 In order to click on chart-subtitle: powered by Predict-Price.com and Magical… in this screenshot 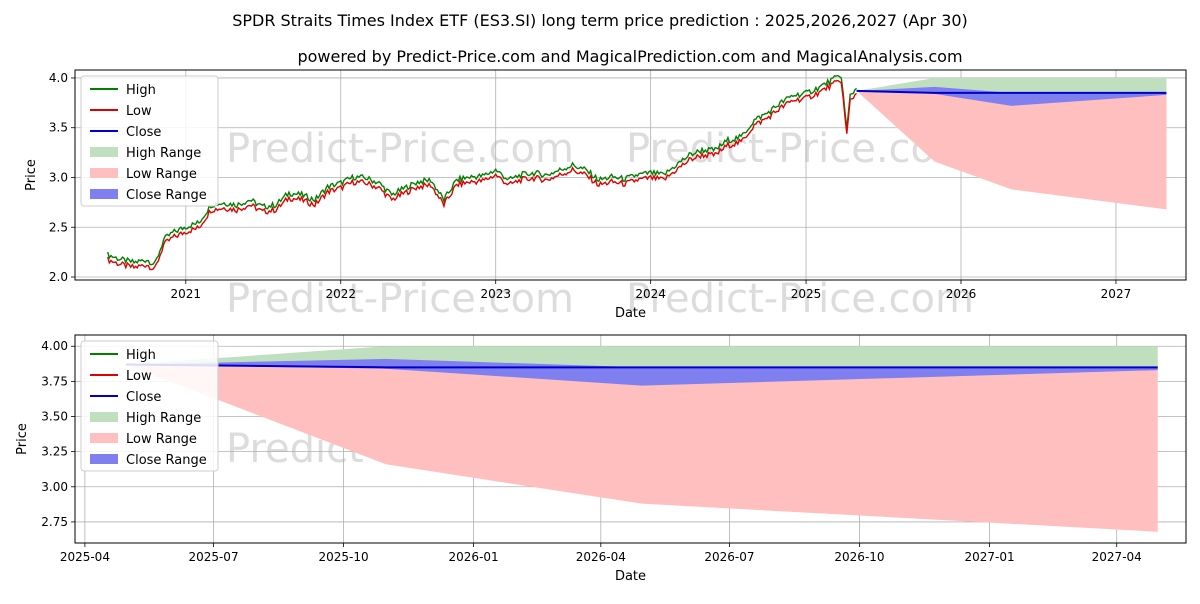, I will do `click(629, 56)`.